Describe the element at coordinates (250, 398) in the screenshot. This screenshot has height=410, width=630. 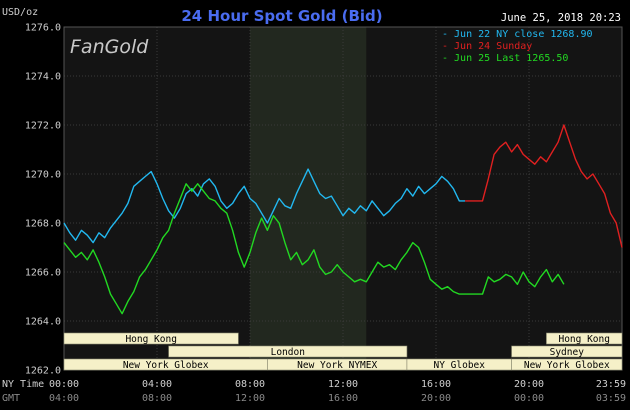
I see `x-tick-gmt: 12:00` at that location.